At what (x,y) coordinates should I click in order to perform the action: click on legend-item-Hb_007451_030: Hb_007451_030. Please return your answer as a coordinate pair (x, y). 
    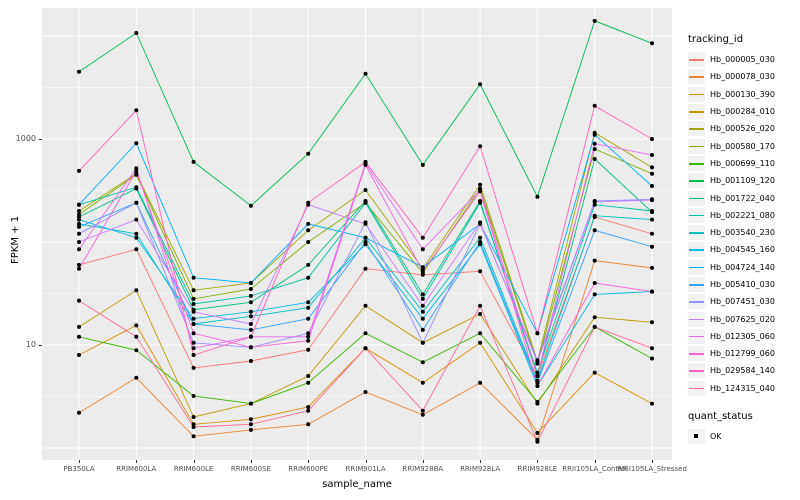
    Looking at the image, I should click on (743, 301).